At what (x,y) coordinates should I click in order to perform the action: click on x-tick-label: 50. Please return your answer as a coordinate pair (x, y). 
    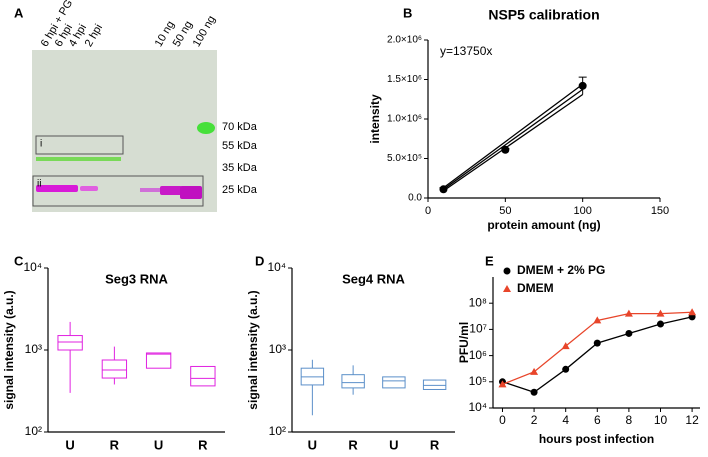
    Looking at the image, I should click on (505, 211).